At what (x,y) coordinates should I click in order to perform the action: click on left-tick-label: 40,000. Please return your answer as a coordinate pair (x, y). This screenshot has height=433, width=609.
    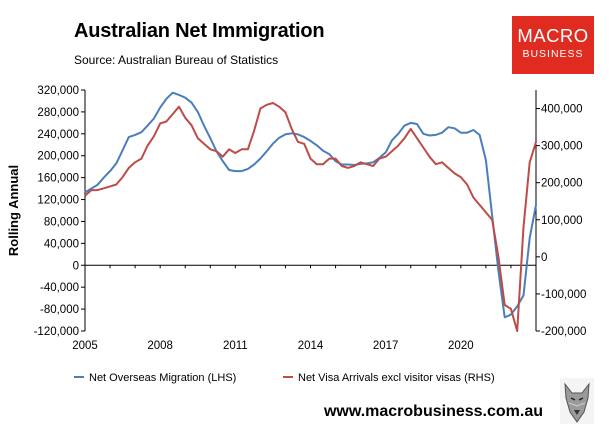
    Looking at the image, I should click on (61, 244).